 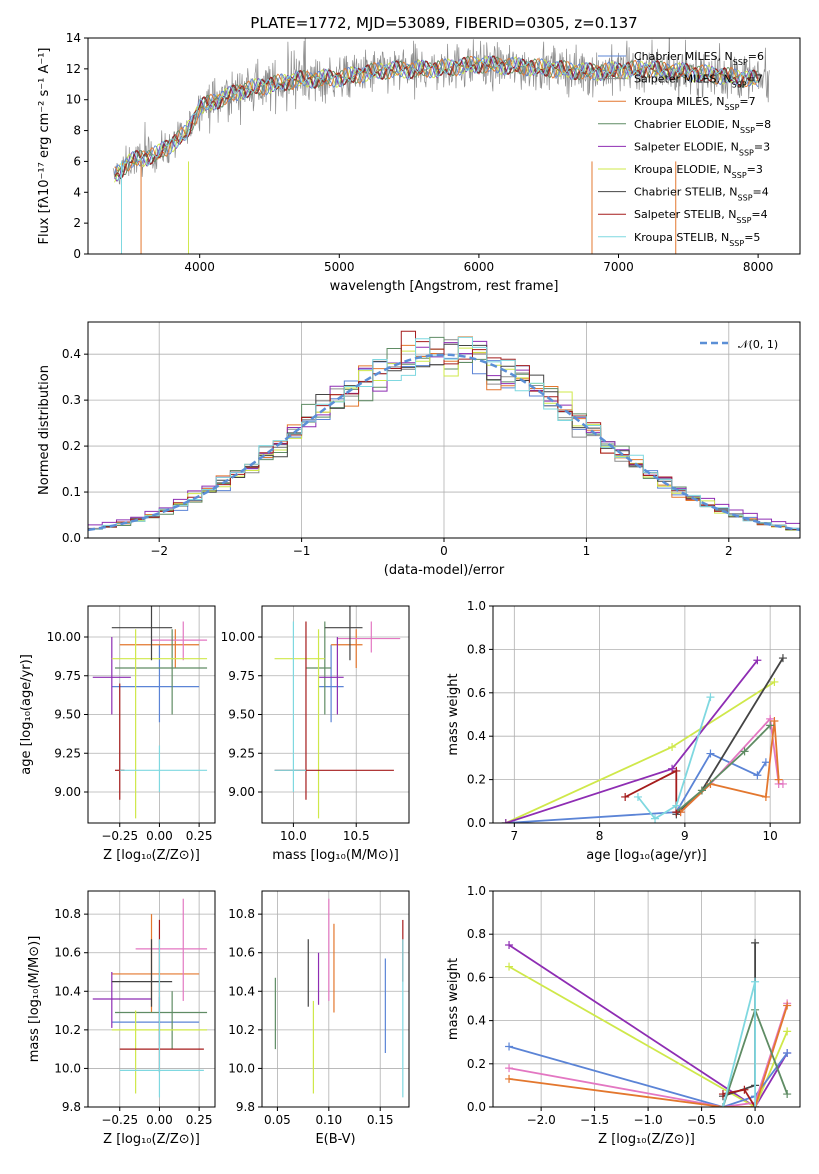 What do you see at coordinates (702, 148) in the screenshot?
I see `legend-entry: Salpeter ELODIE, NSSP=3` at bounding box center [702, 148].